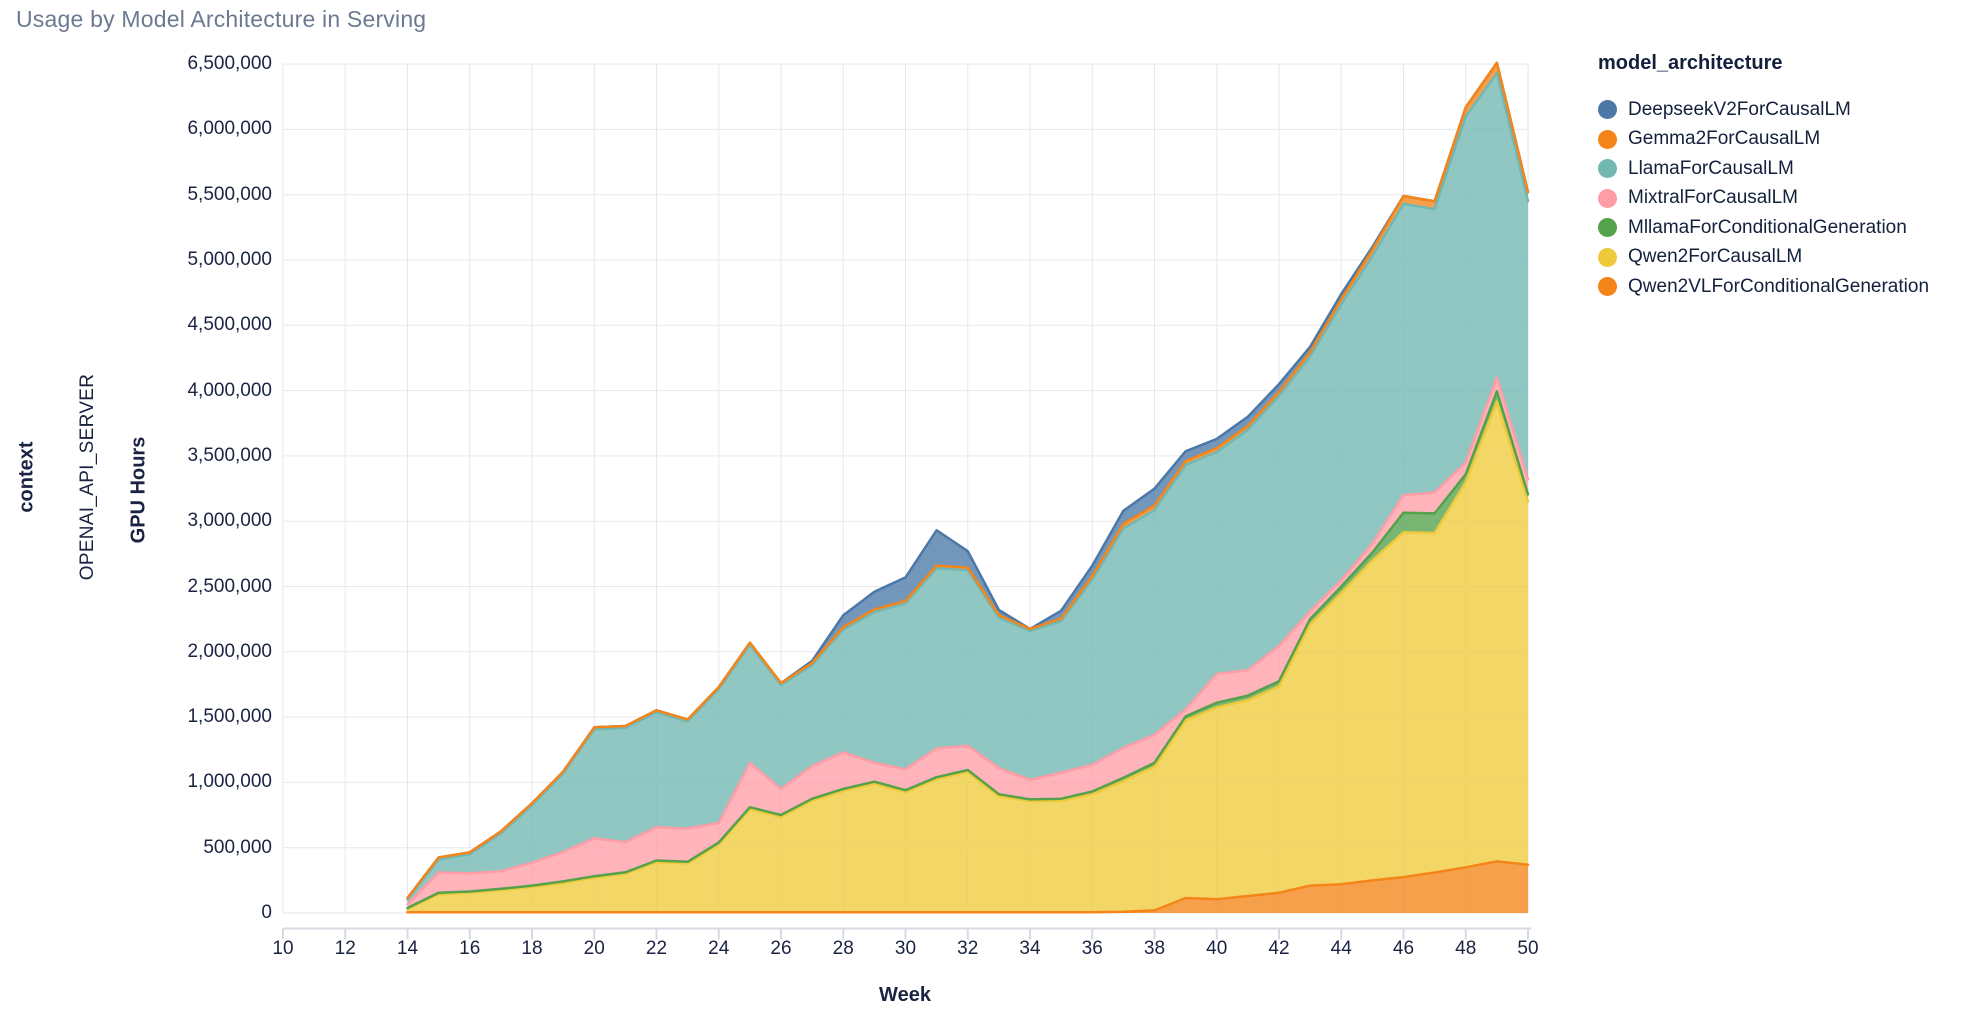  Describe the element at coordinates (229, 325) in the screenshot. I see `y-tick-label: 4,500,000` at that location.